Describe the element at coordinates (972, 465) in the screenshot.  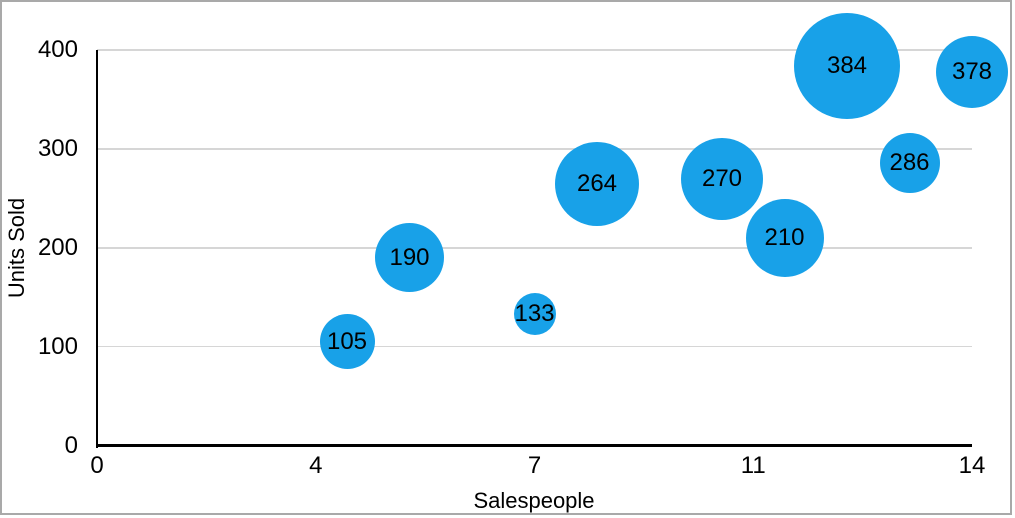
I see `x-tick-label-14: 14` at that location.